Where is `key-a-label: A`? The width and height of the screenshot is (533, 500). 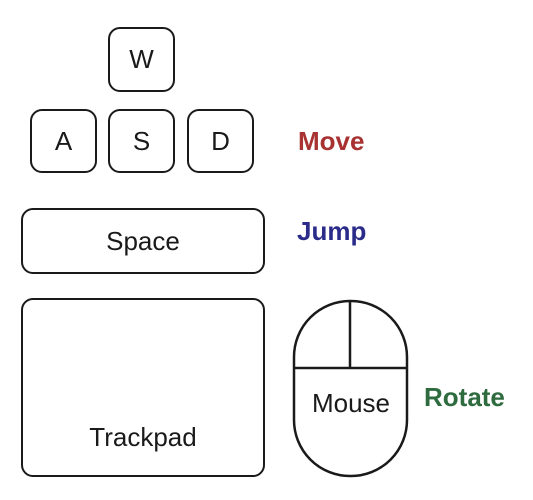
key-a-label: A is located at coordinates (63, 140).